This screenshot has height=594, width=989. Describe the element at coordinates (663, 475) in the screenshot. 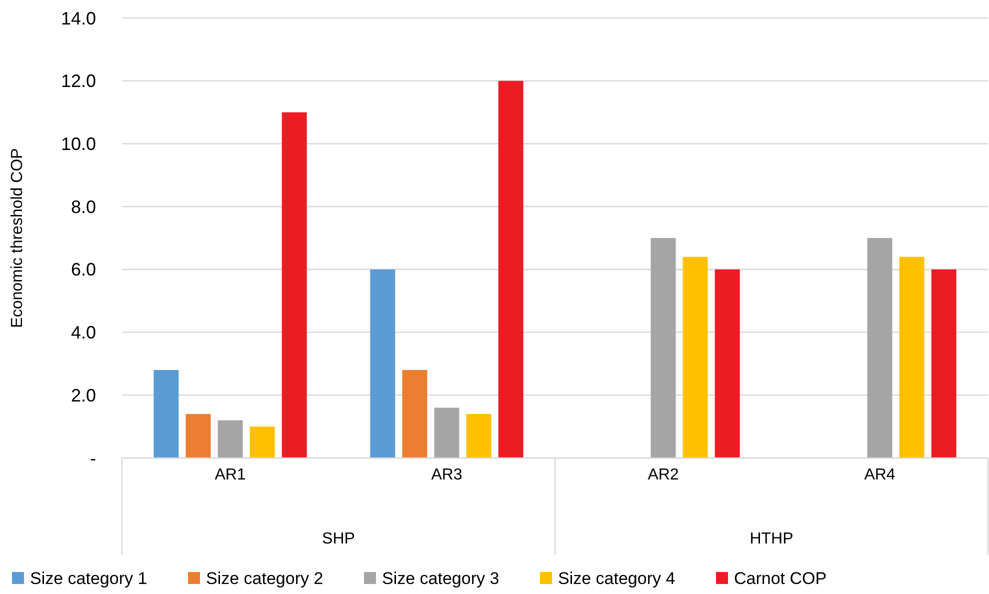

I see `x-tick-label: AR2` at that location.